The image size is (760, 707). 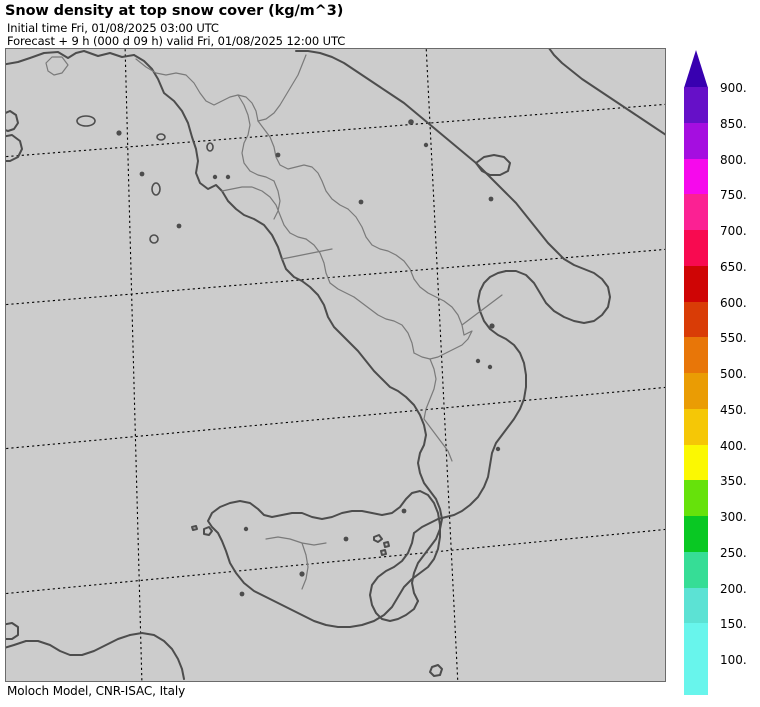 I want to click on colorbar-tick-label: 650., so click(x=733, y=266).